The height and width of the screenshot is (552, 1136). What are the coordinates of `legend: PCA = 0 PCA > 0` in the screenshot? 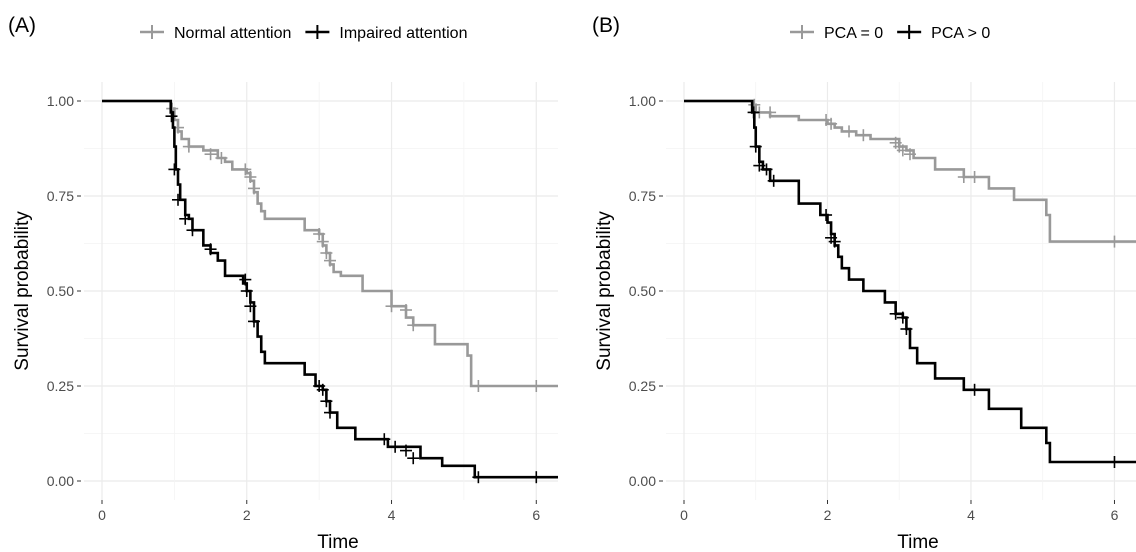 It's located at (890, 33).